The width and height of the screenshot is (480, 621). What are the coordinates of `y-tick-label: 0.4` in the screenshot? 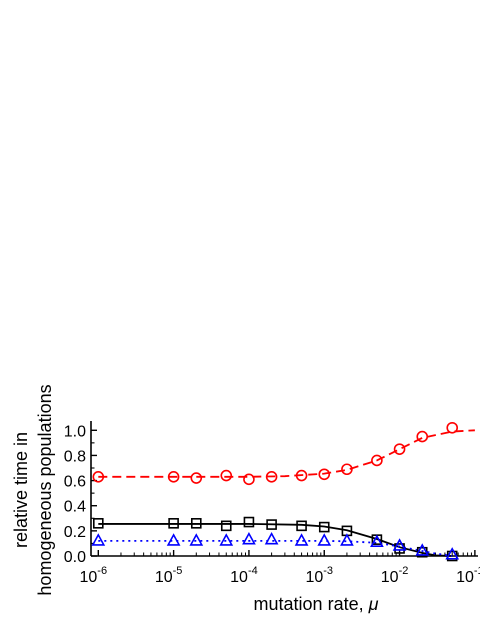 It's located at (75, 507).